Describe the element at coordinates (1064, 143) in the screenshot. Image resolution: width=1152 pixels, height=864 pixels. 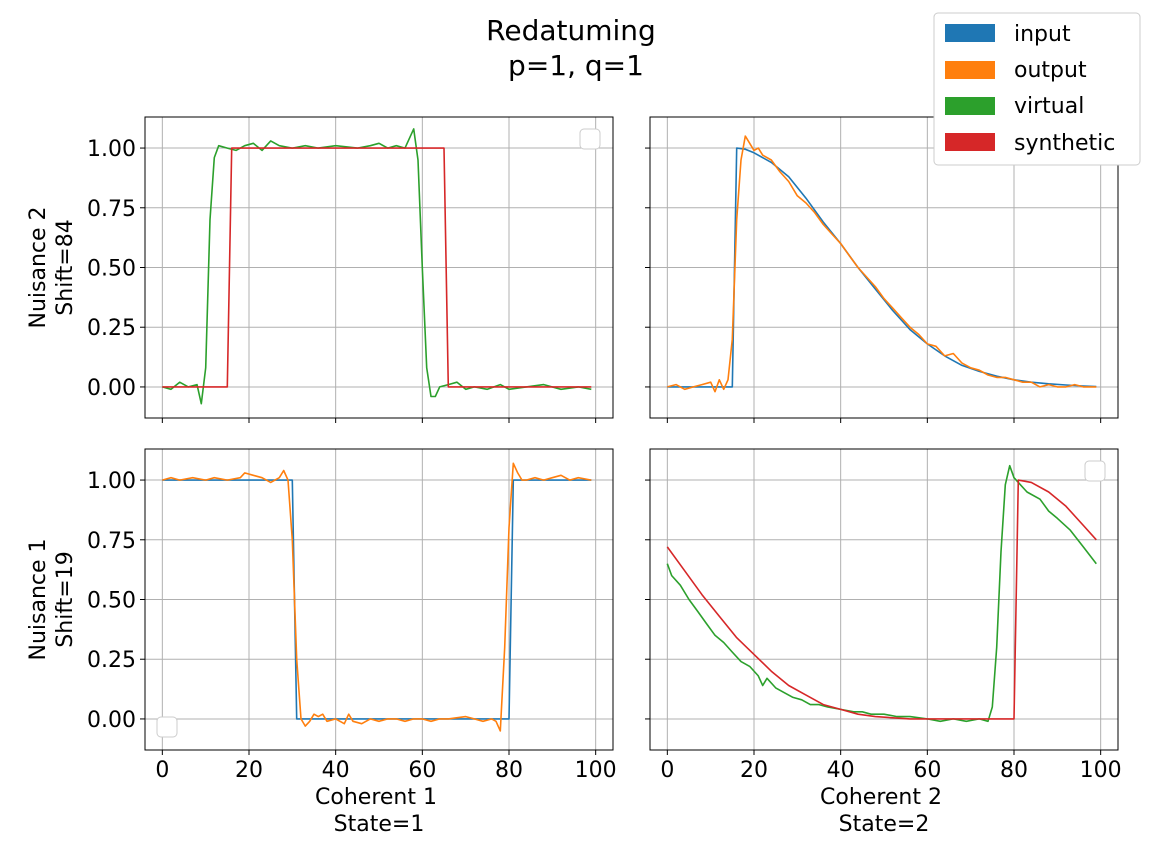
I see `legend-label-synthetic: synthetic` at that location.